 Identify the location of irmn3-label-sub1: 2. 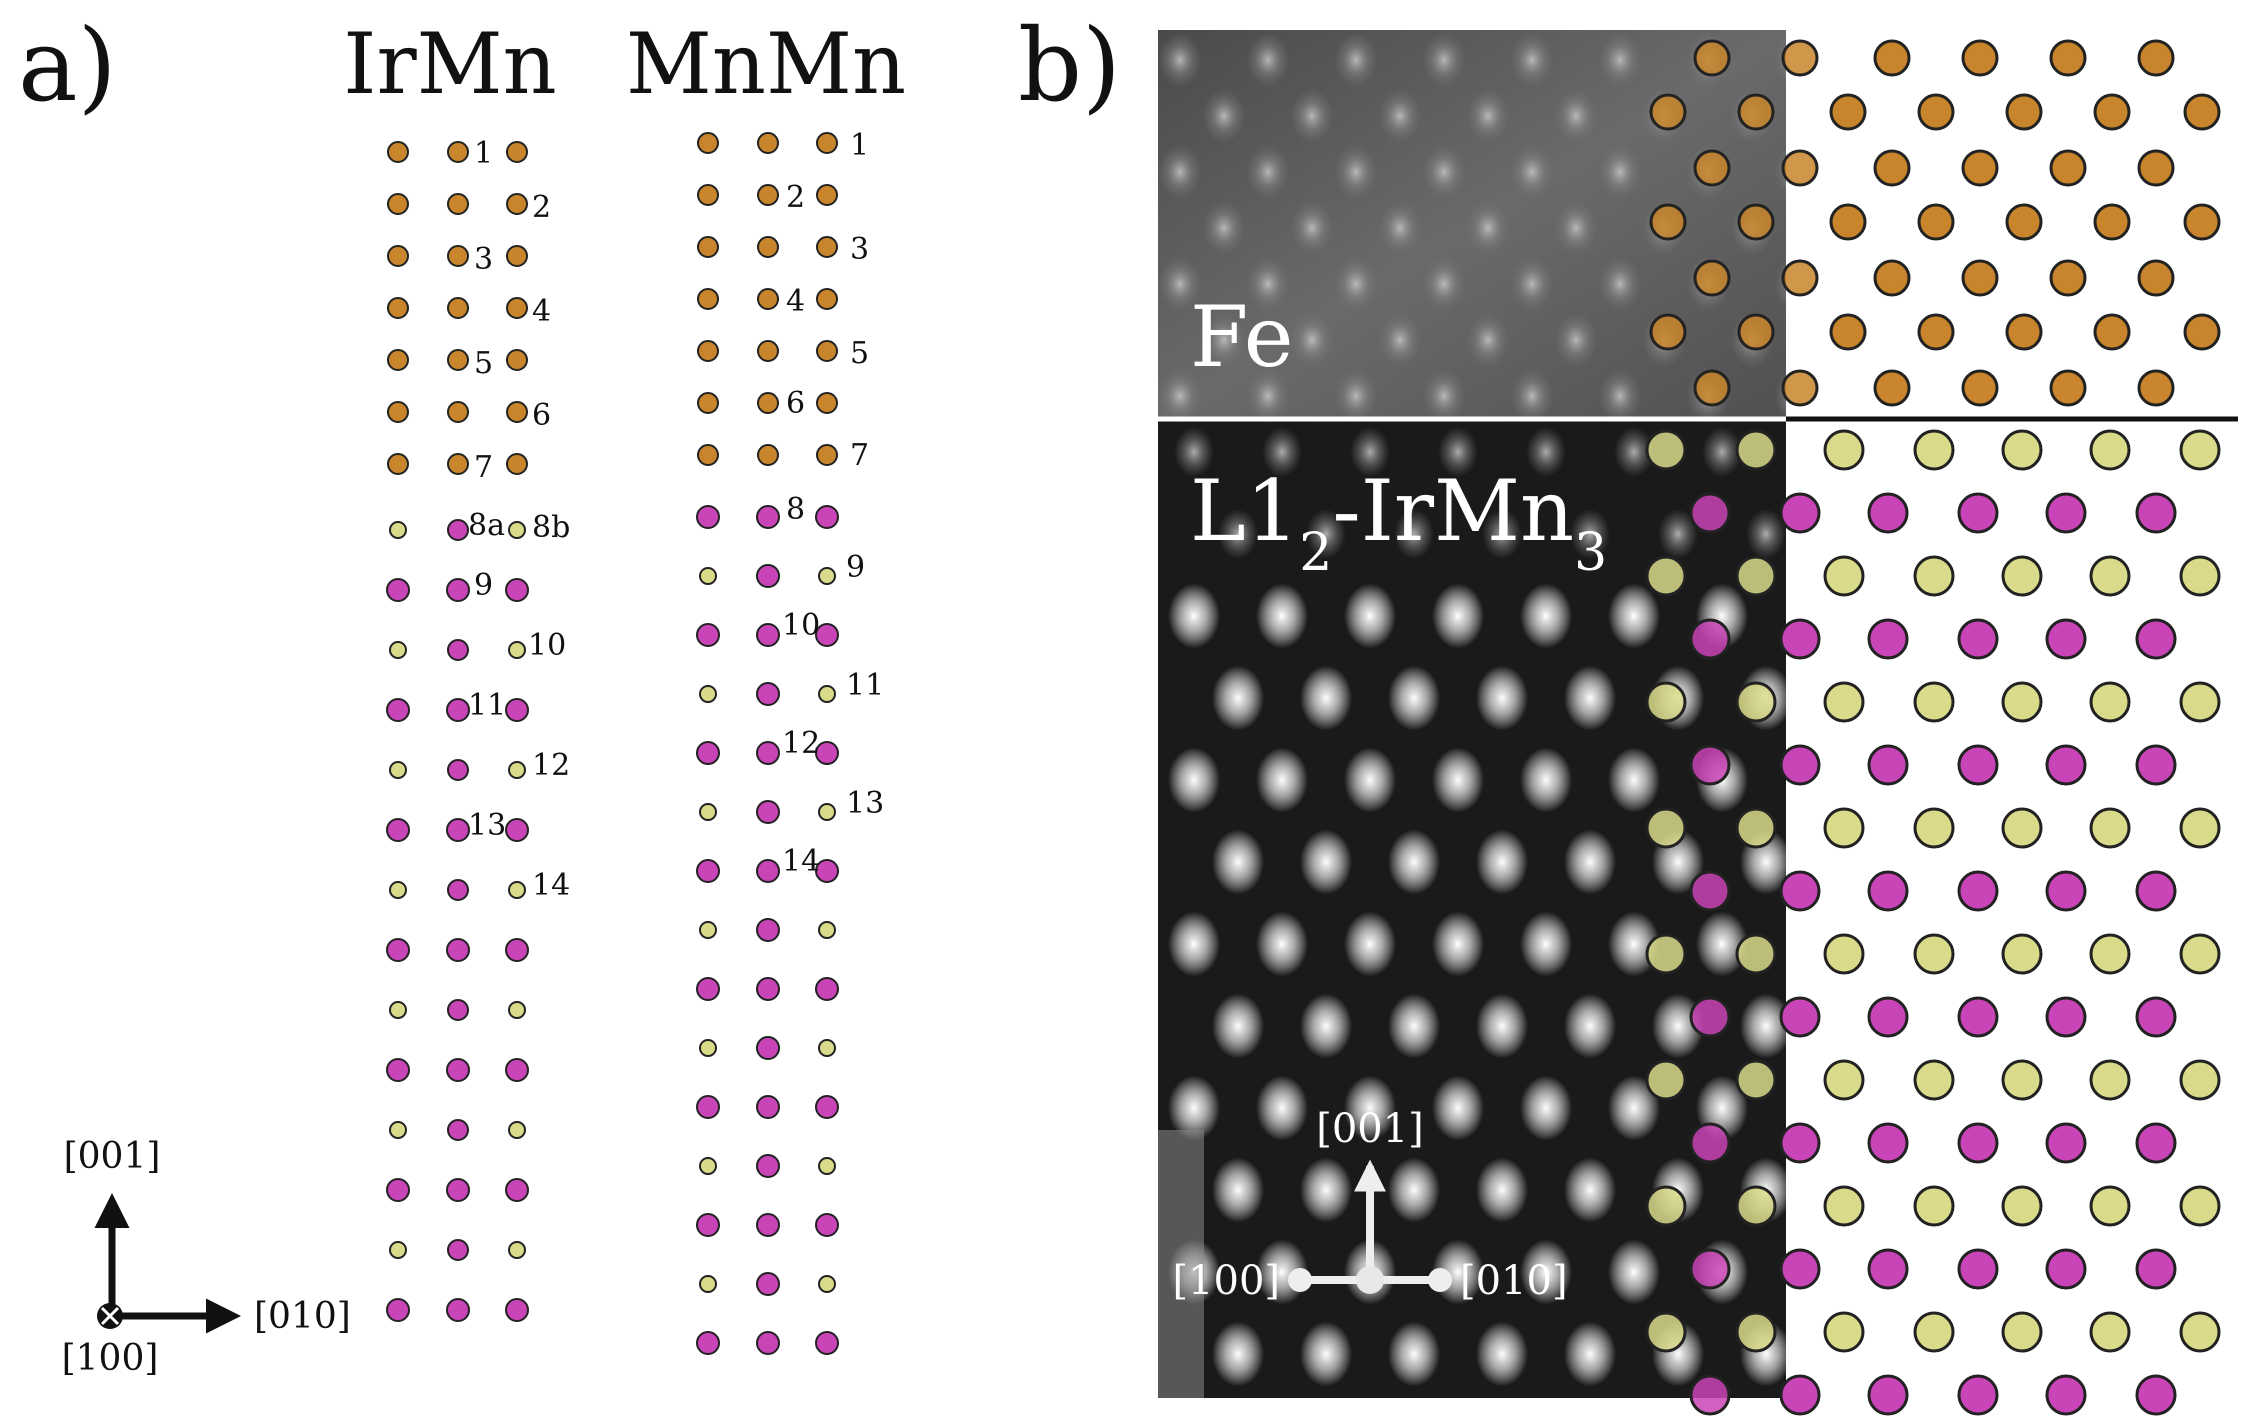
(1315, 553).